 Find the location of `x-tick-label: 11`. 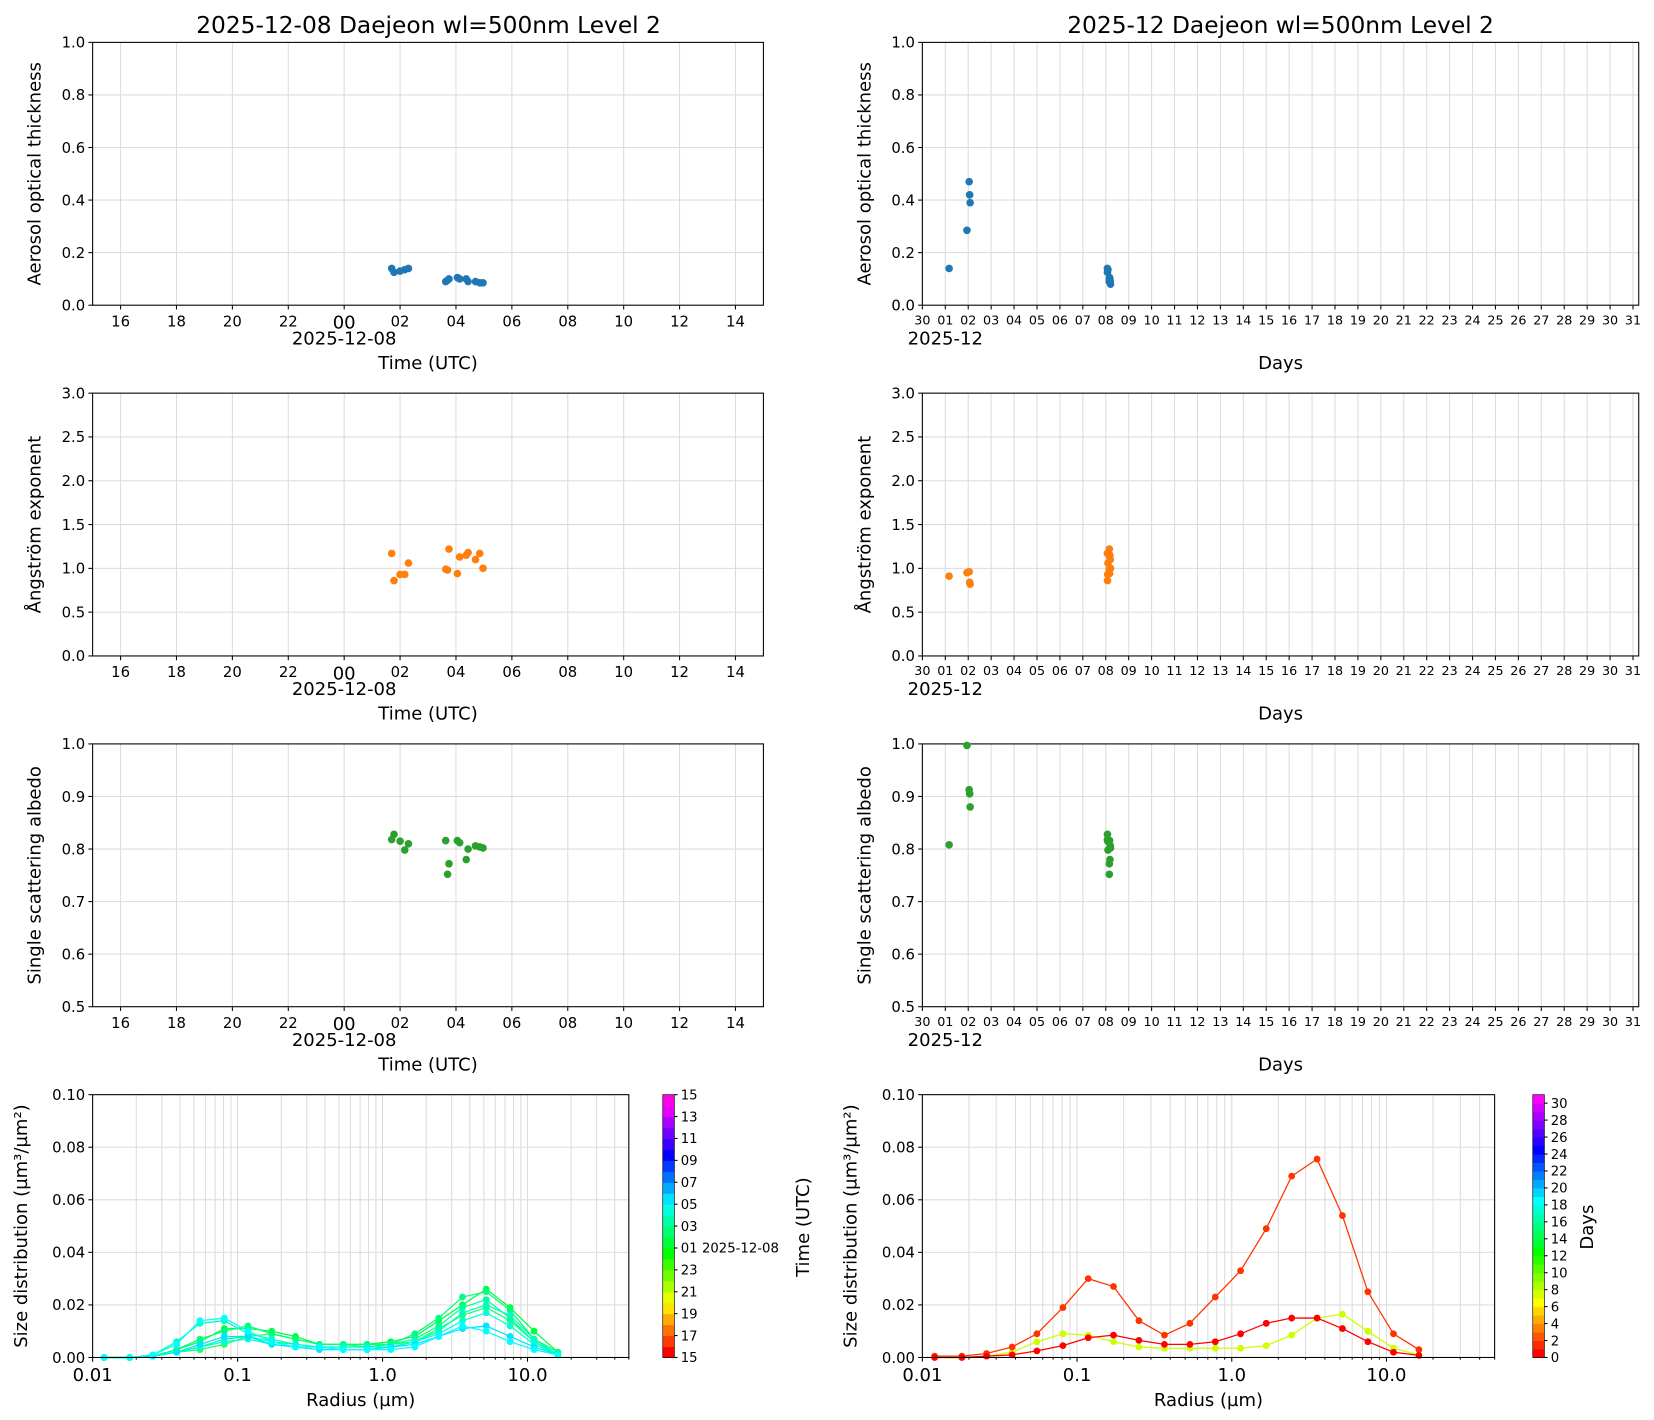

x-tick-label: 11 is located at coordinates (1174, 319).